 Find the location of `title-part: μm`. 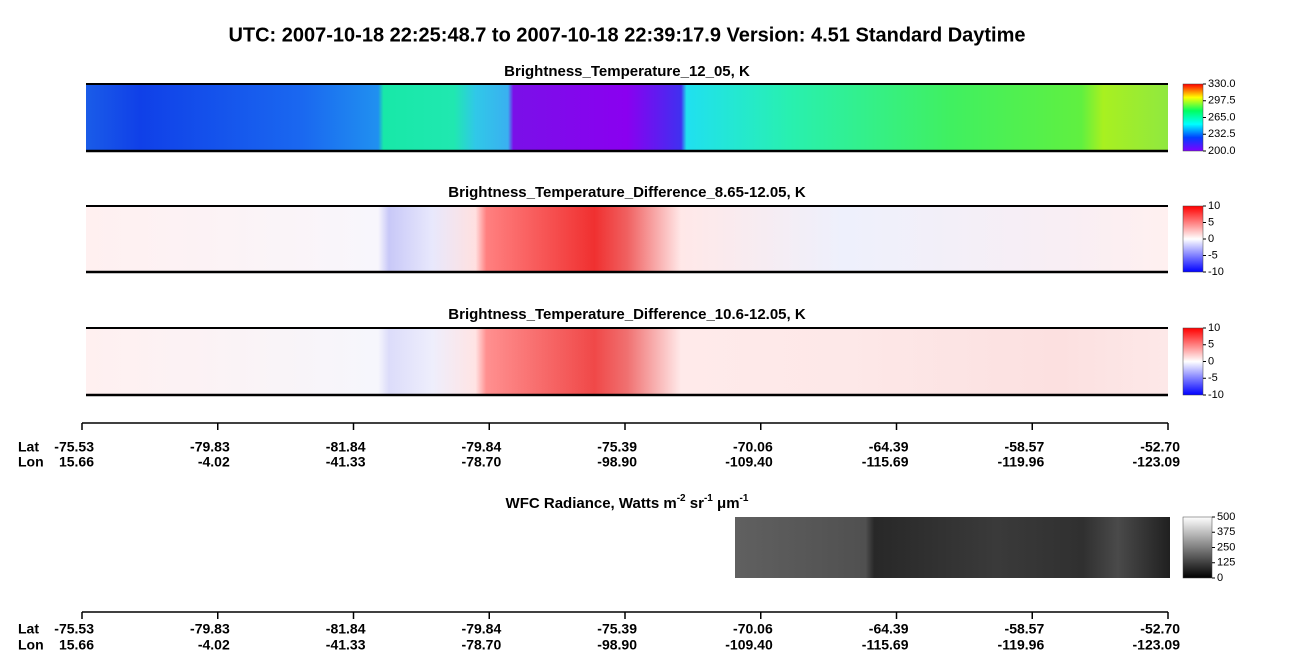

title-part: μm is located at coordinates (726, 503).